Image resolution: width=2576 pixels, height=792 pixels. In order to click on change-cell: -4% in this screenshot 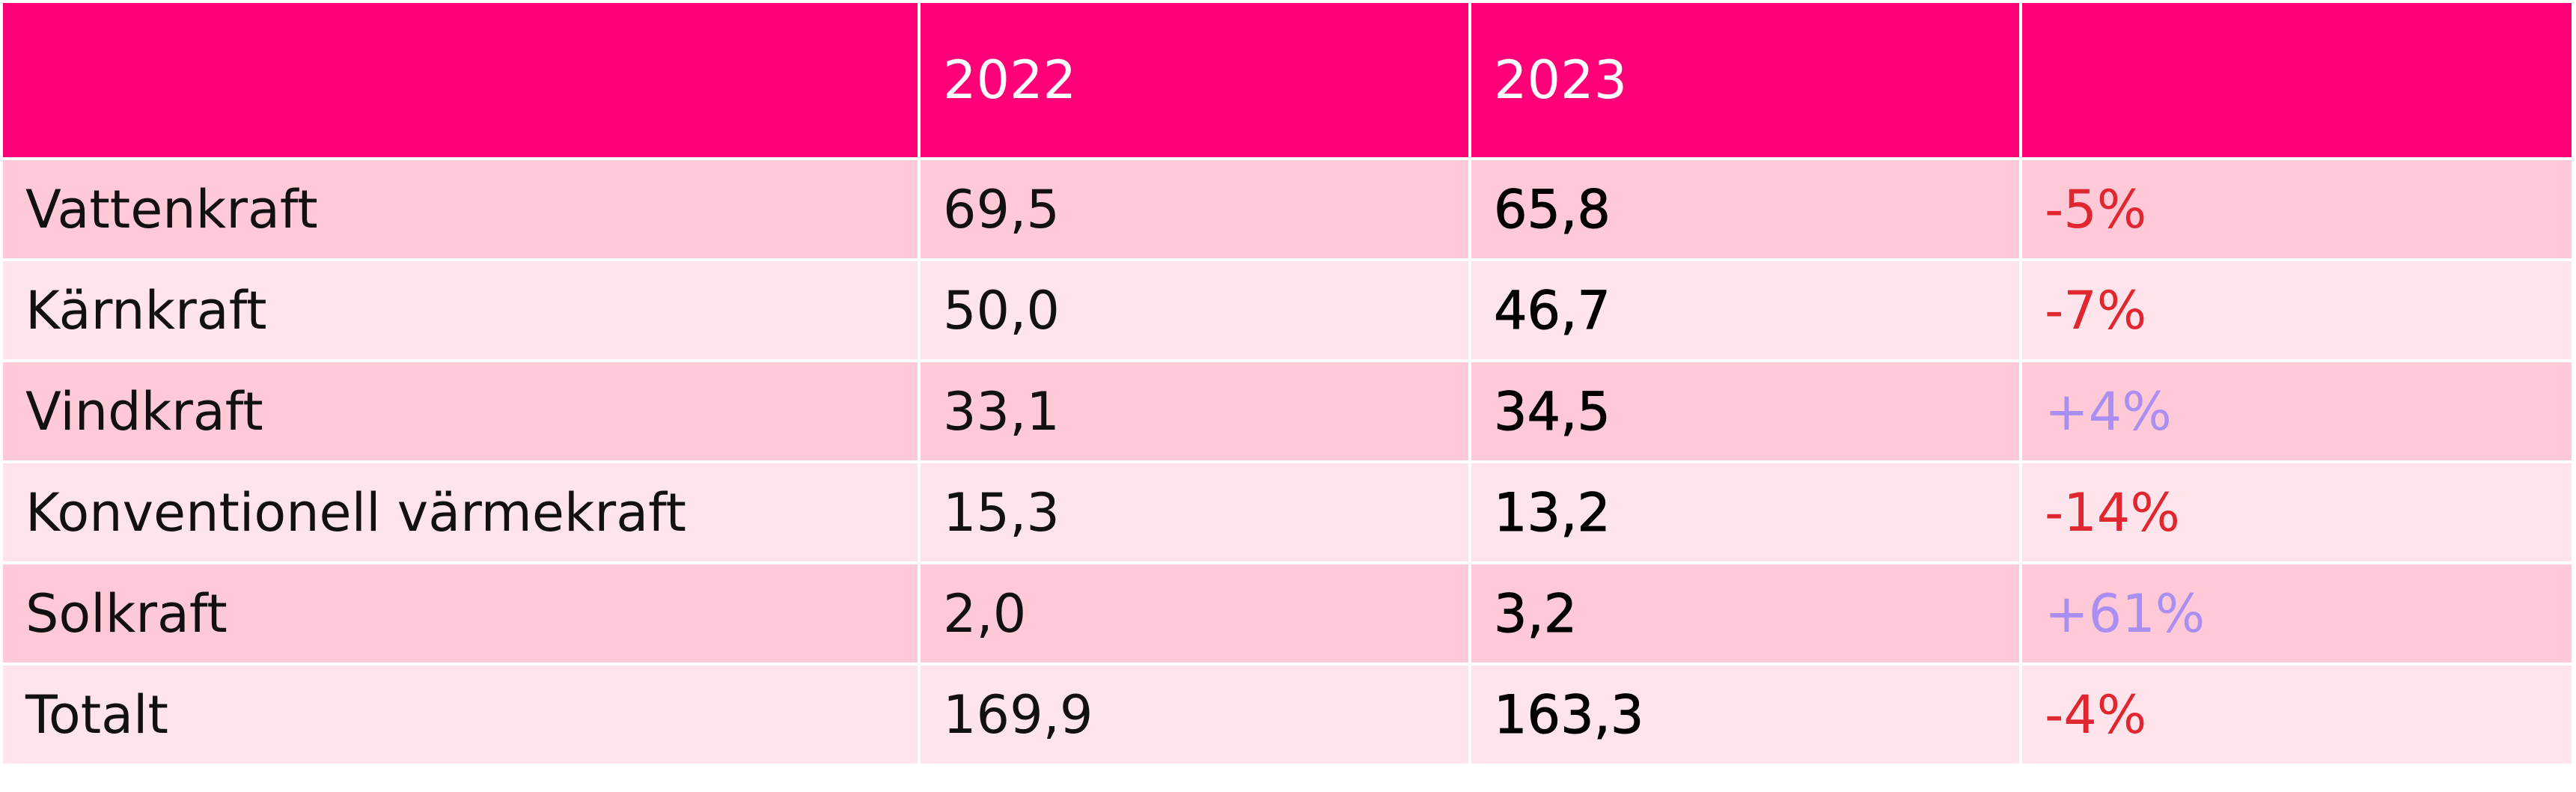, I will do `click(2297, 714)`.